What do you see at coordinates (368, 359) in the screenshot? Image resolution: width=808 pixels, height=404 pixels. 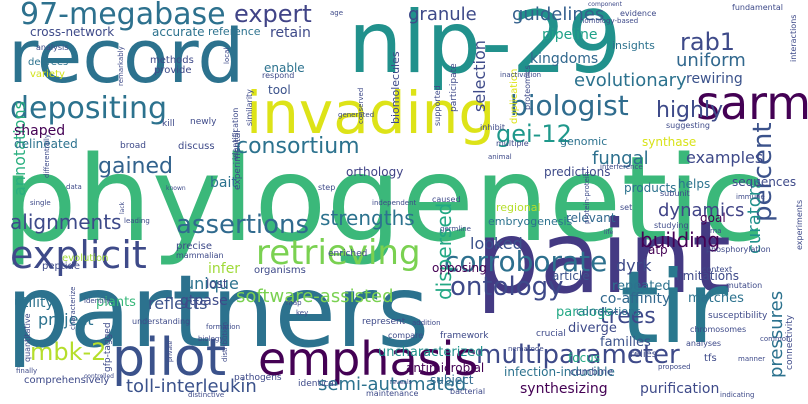 I see `word-emphasis: emphasis` at bounding box center [368, 359].